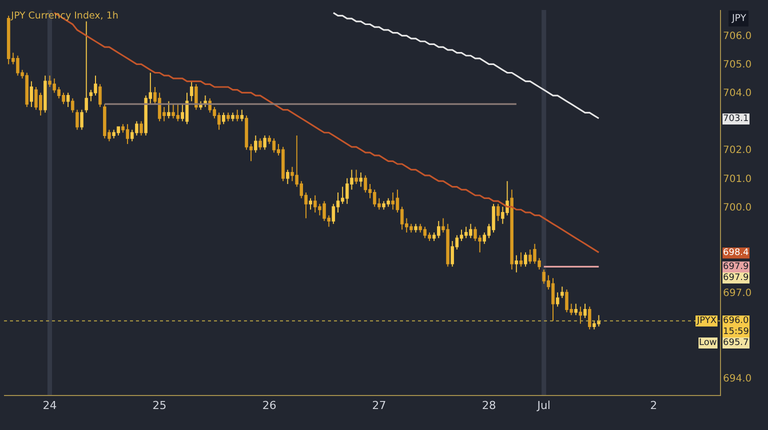 This screenshot has width=768, height=430. Describe the element at coordinates (736, 267) in the screenshot. I see `annotation: 697.9` at that location.